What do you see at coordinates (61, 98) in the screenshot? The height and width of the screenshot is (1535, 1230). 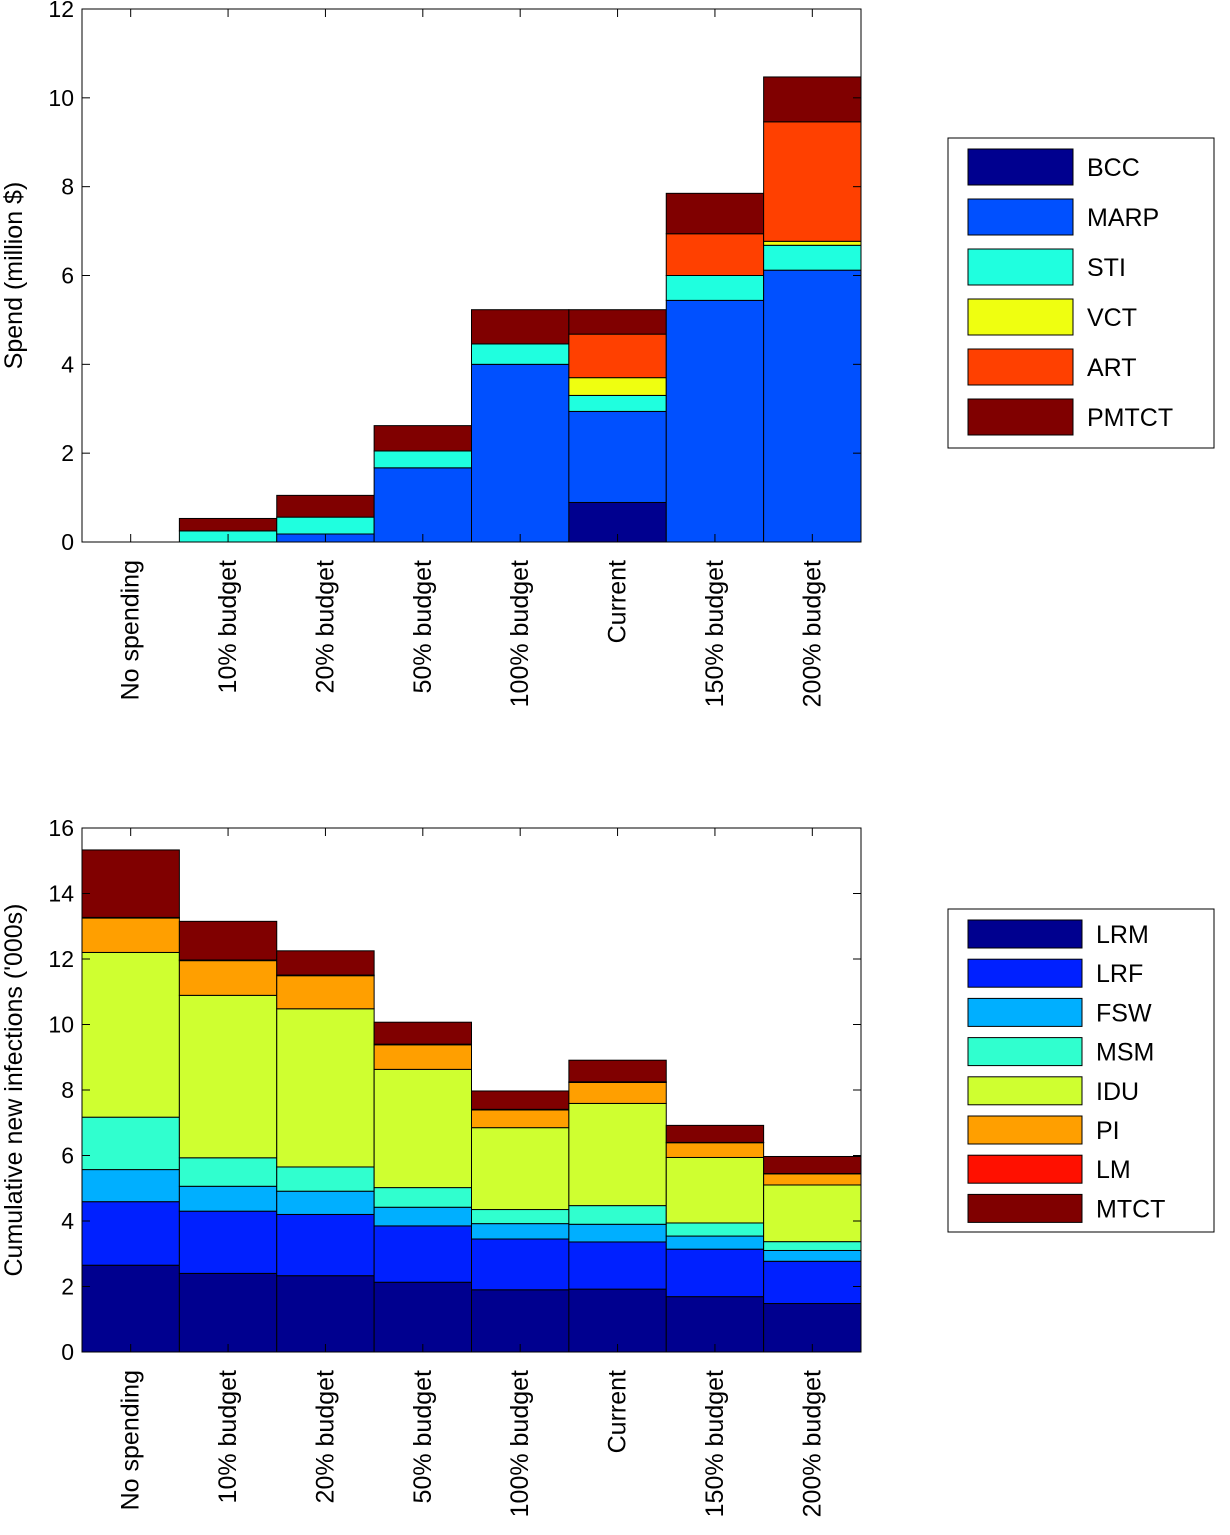 I see `y-tick-label: 10` at bounding box center [61, 98].